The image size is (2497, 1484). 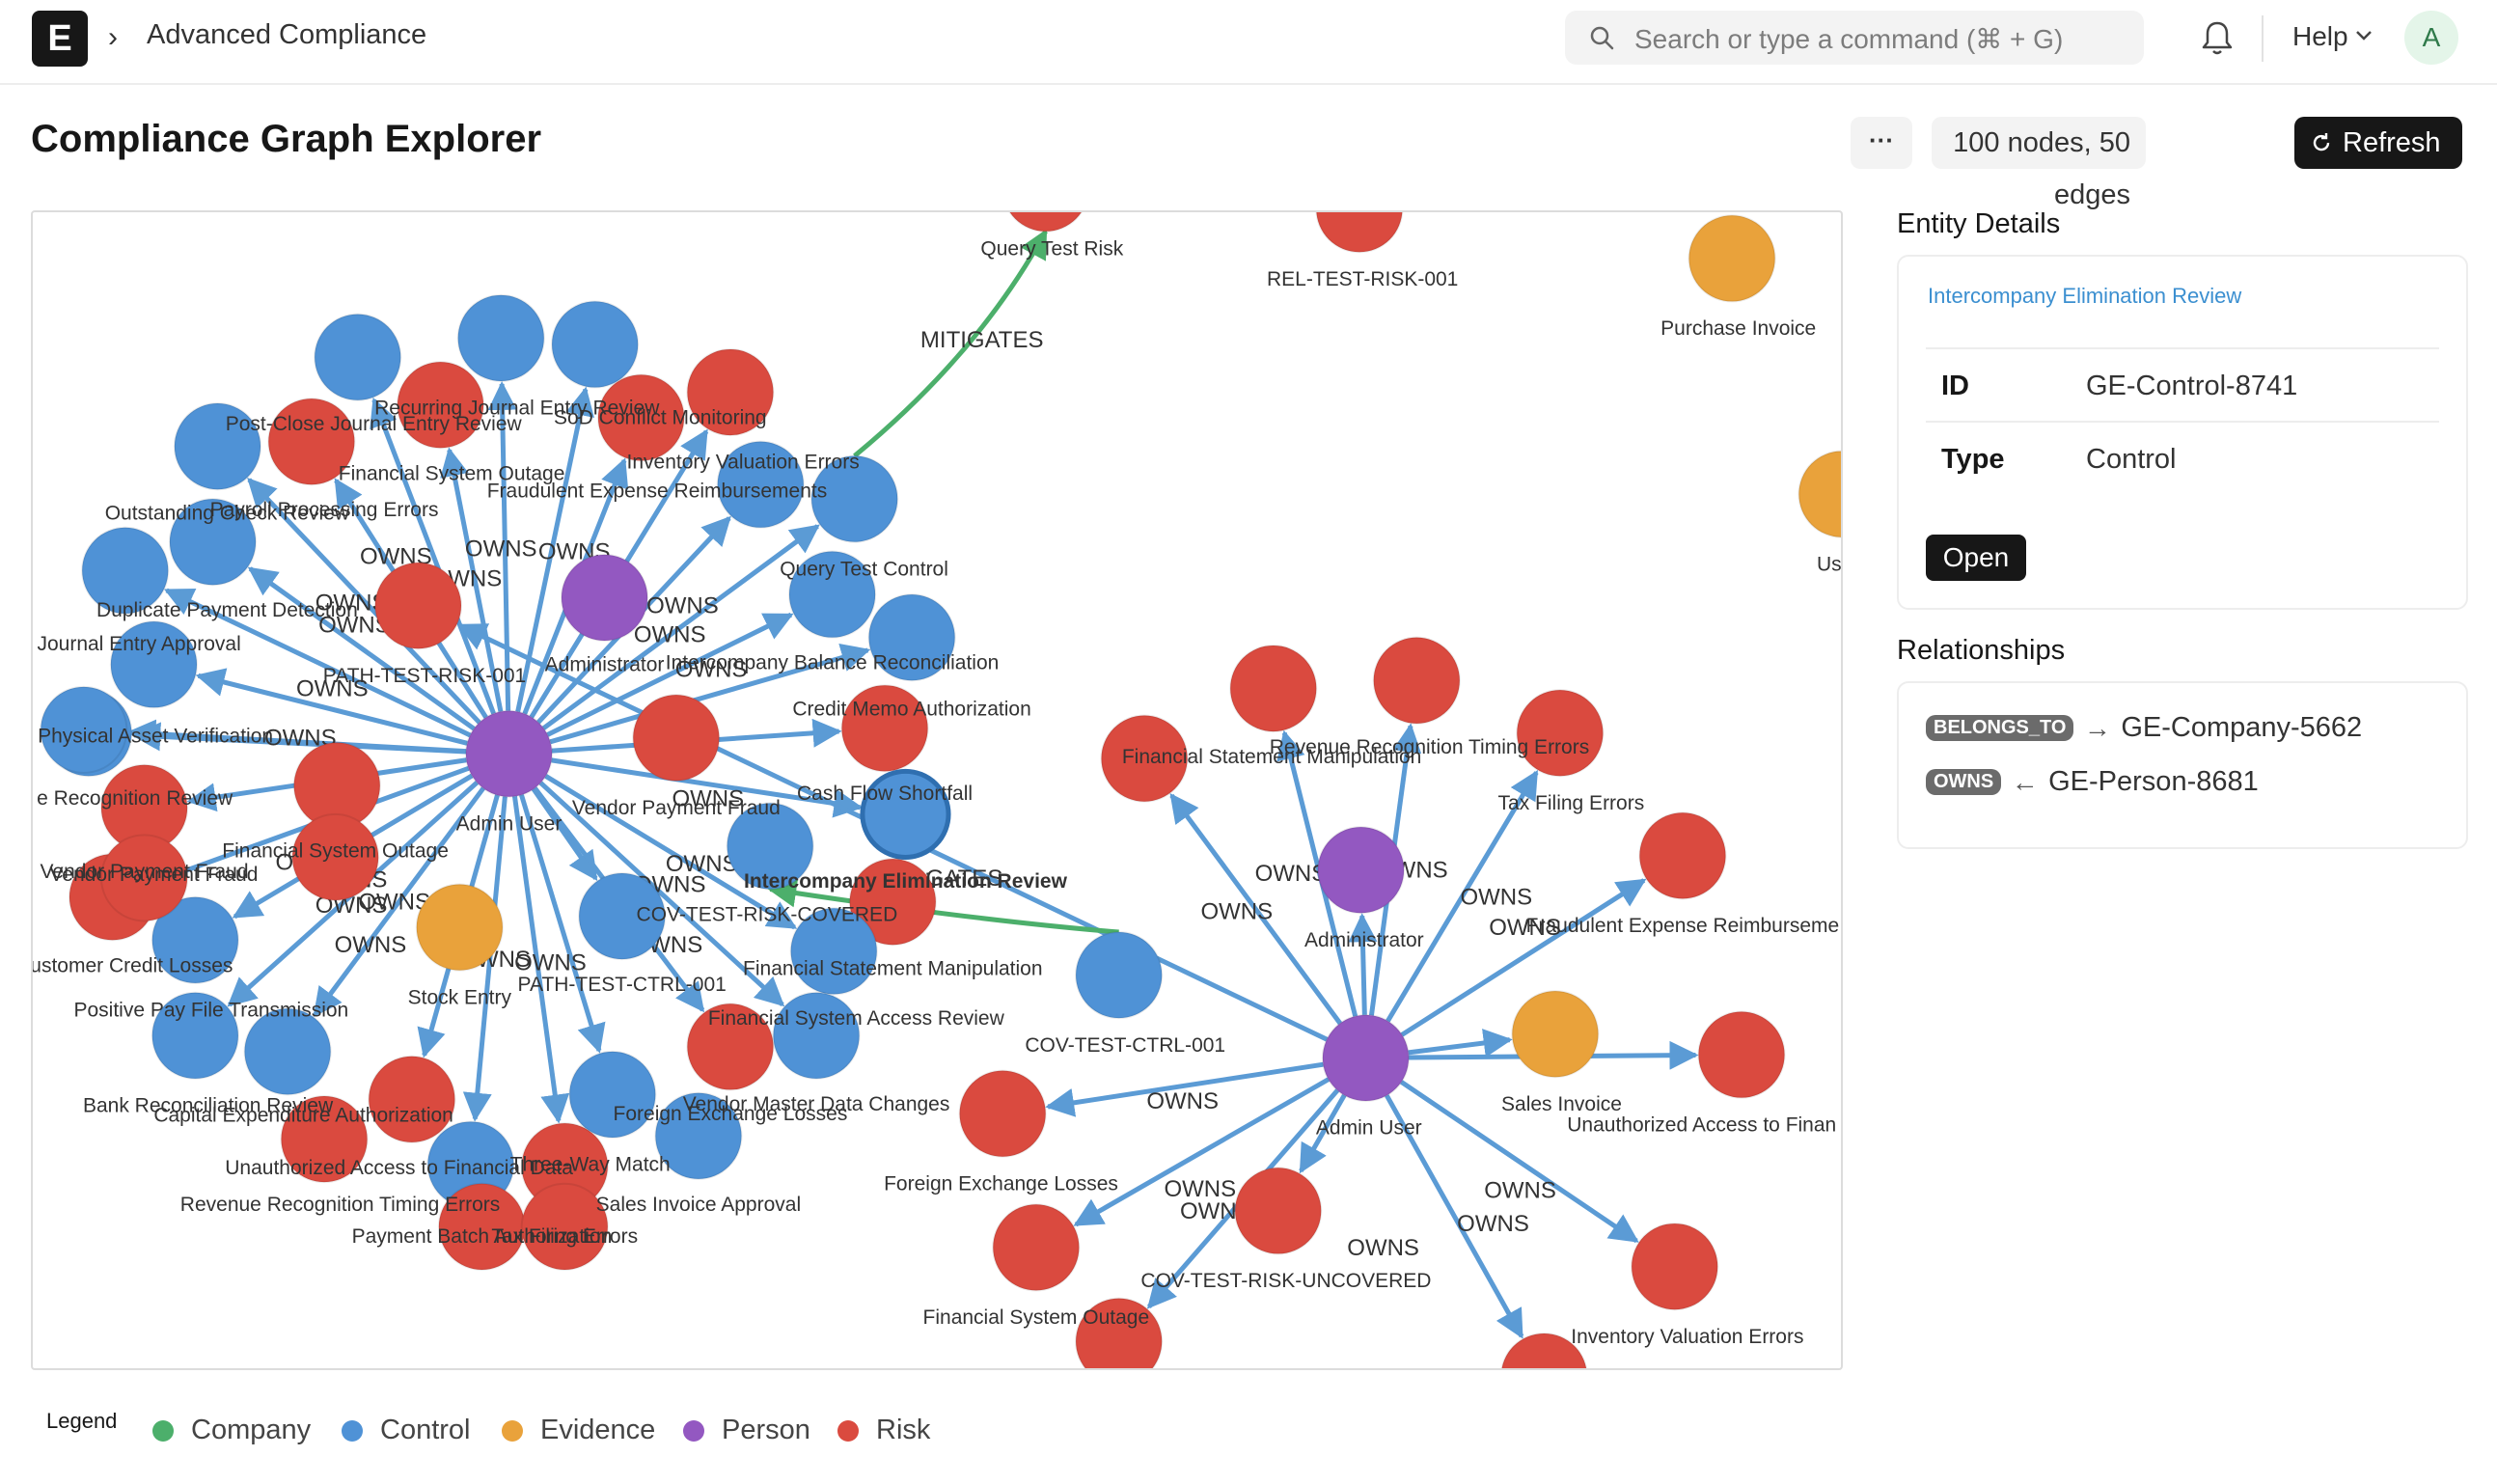 What do you see at coordinates (2153, 781) in the screenshot?
I see `relationship-target: GE-Person-8681` at bounding box center [2153, 781].